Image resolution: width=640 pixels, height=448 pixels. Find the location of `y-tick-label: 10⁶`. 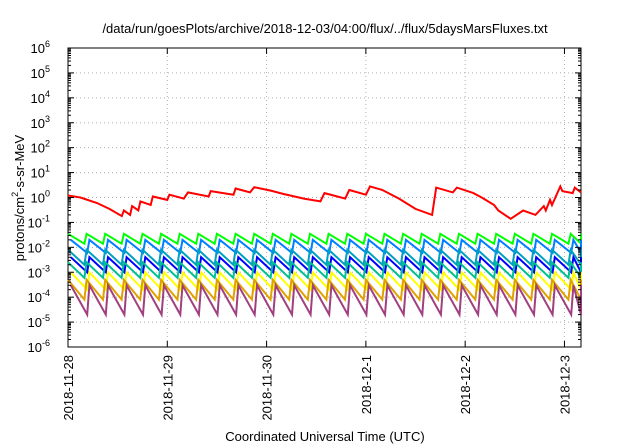

y-tick-label: 10⁶ is located at coordinates (40, 47).